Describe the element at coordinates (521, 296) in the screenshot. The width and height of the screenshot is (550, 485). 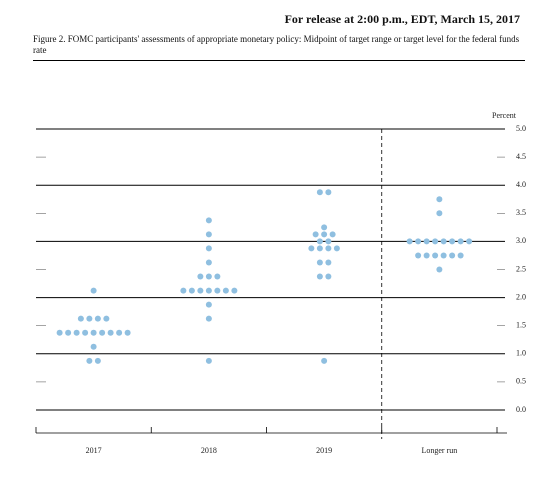
I see `y-tick-label: 2.0` at that location.